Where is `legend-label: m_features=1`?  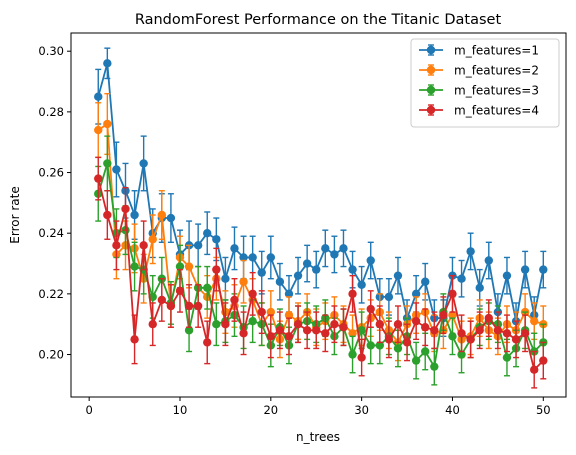
legend-label: m_features=1 is located at coordinates (496, 51).